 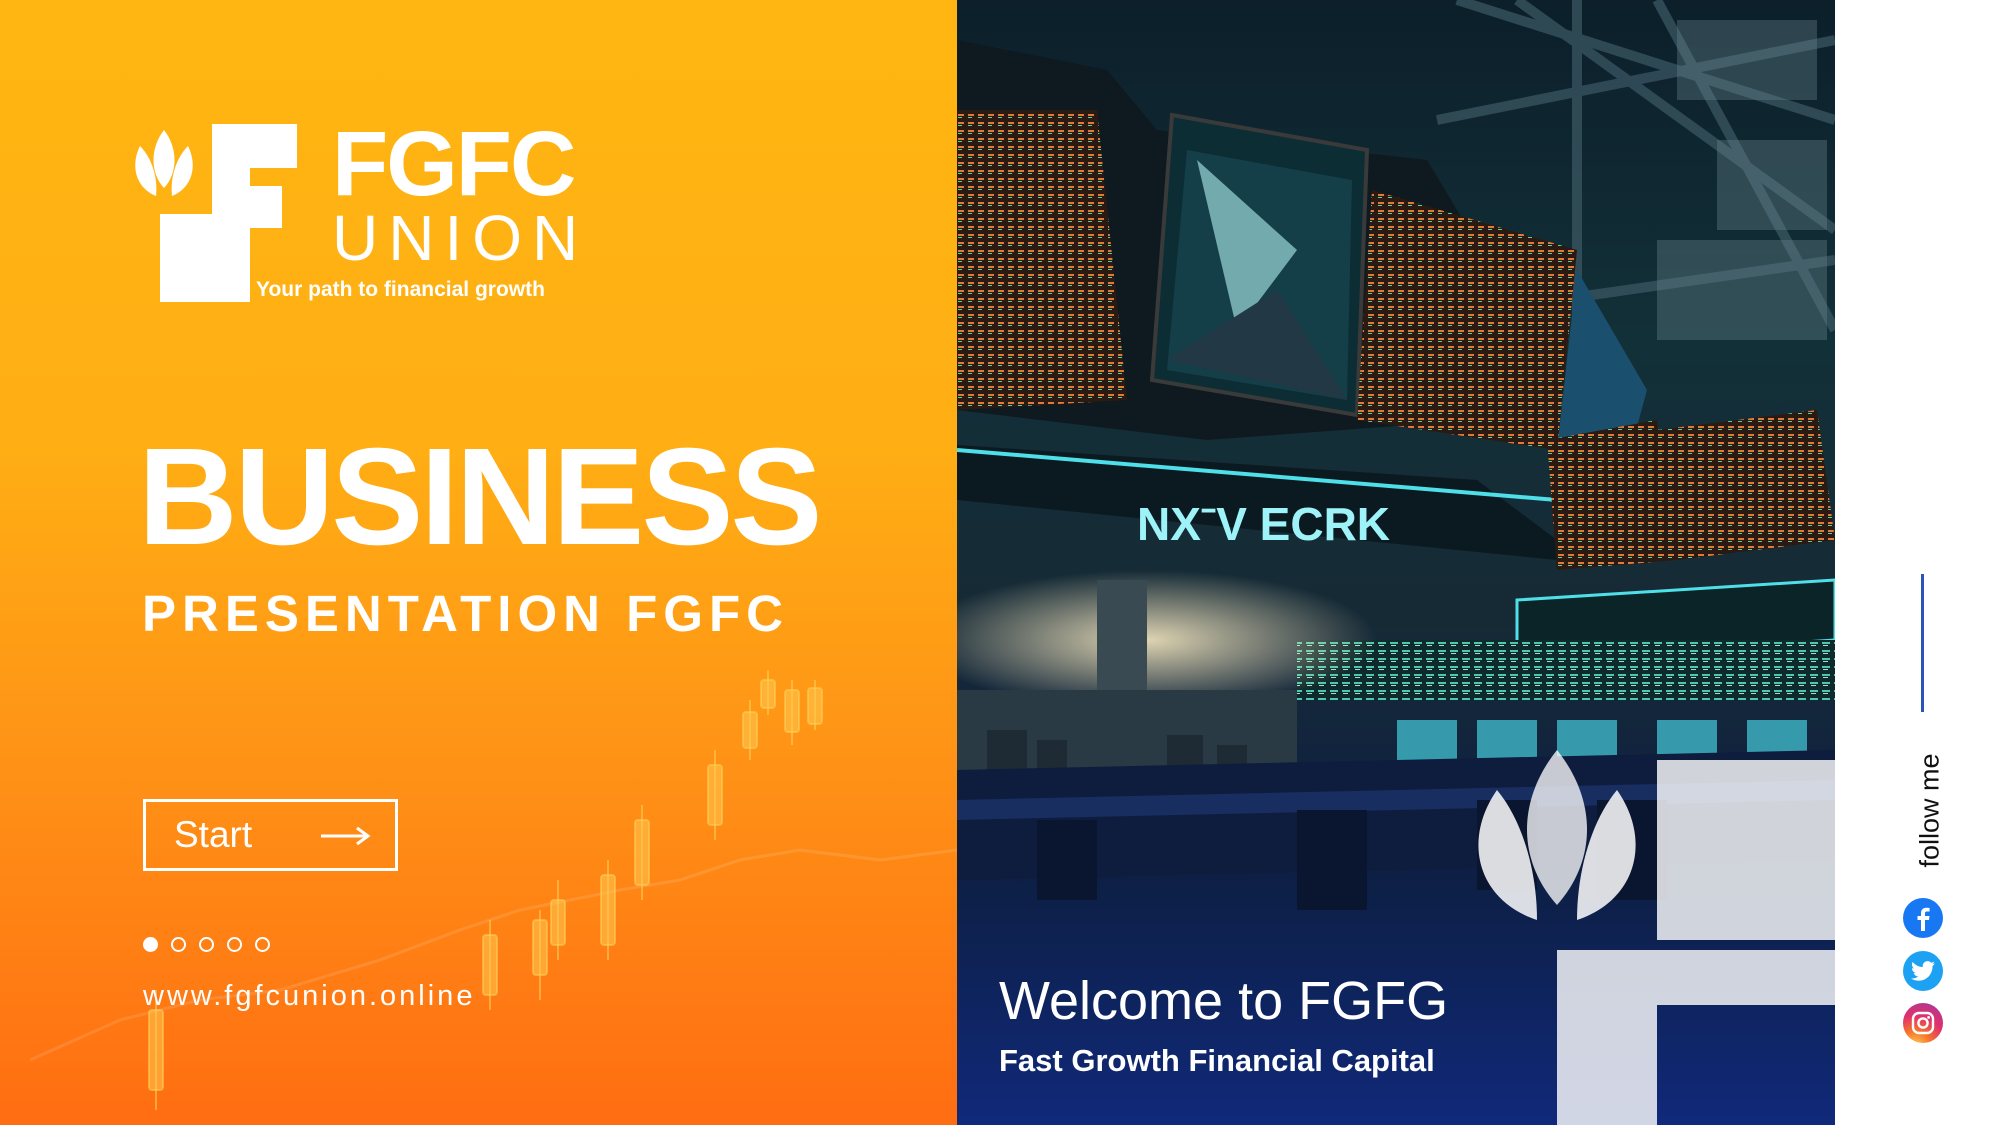 I want to click on arrow-right-icon, so click(x=346, y=836).